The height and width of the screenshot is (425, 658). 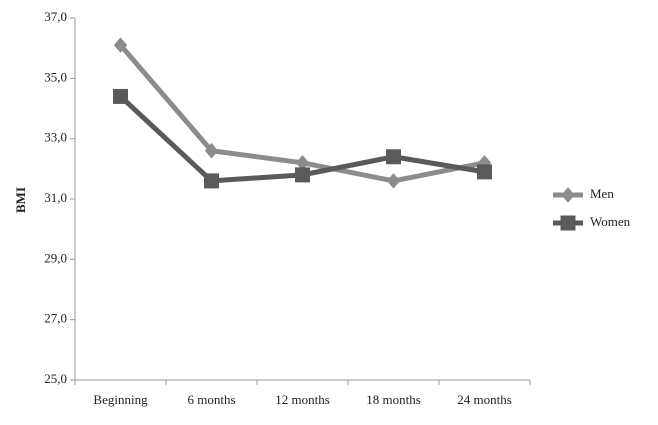 I want to click on y-axis-label: BMI, so click(x=20, y=200).